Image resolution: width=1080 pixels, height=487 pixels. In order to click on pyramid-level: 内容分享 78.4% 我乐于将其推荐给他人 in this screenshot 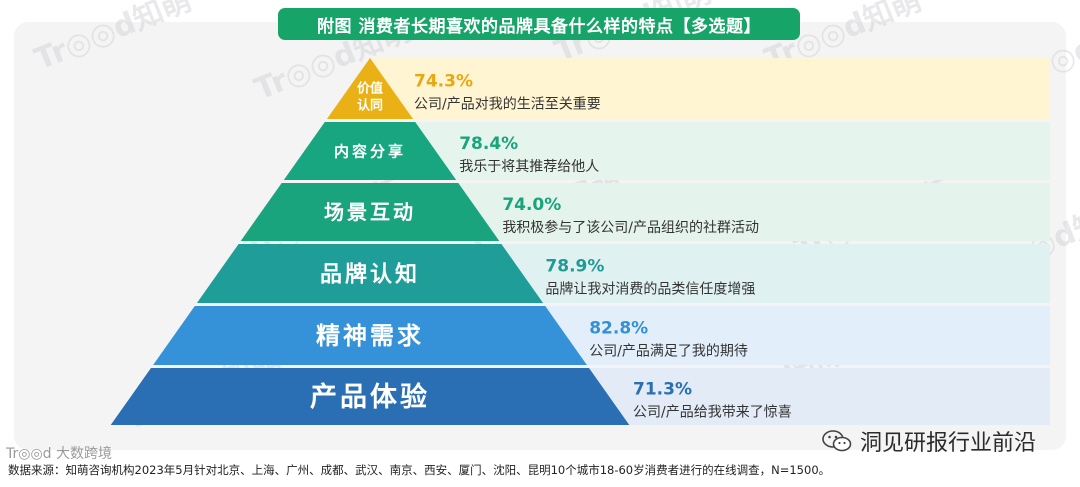, I will do `click(666, 151)`.